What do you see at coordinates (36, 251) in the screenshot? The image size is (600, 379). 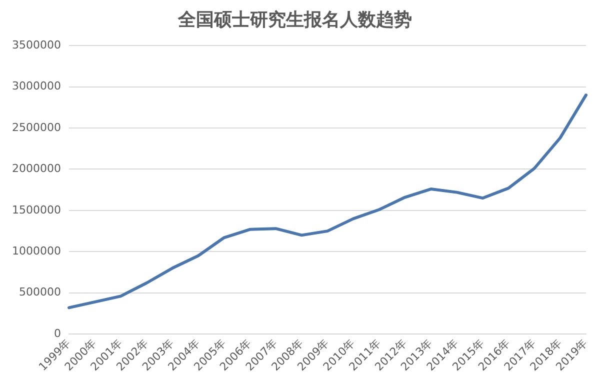 I see `y-tick-label: 1000000` at bounding box center [36, 251].